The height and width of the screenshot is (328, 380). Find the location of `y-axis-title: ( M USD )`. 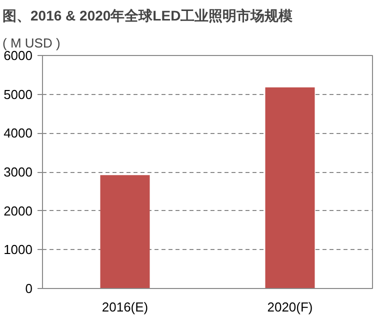

y-axis-title: ( M USD ) is located at coordinates (31, 43).